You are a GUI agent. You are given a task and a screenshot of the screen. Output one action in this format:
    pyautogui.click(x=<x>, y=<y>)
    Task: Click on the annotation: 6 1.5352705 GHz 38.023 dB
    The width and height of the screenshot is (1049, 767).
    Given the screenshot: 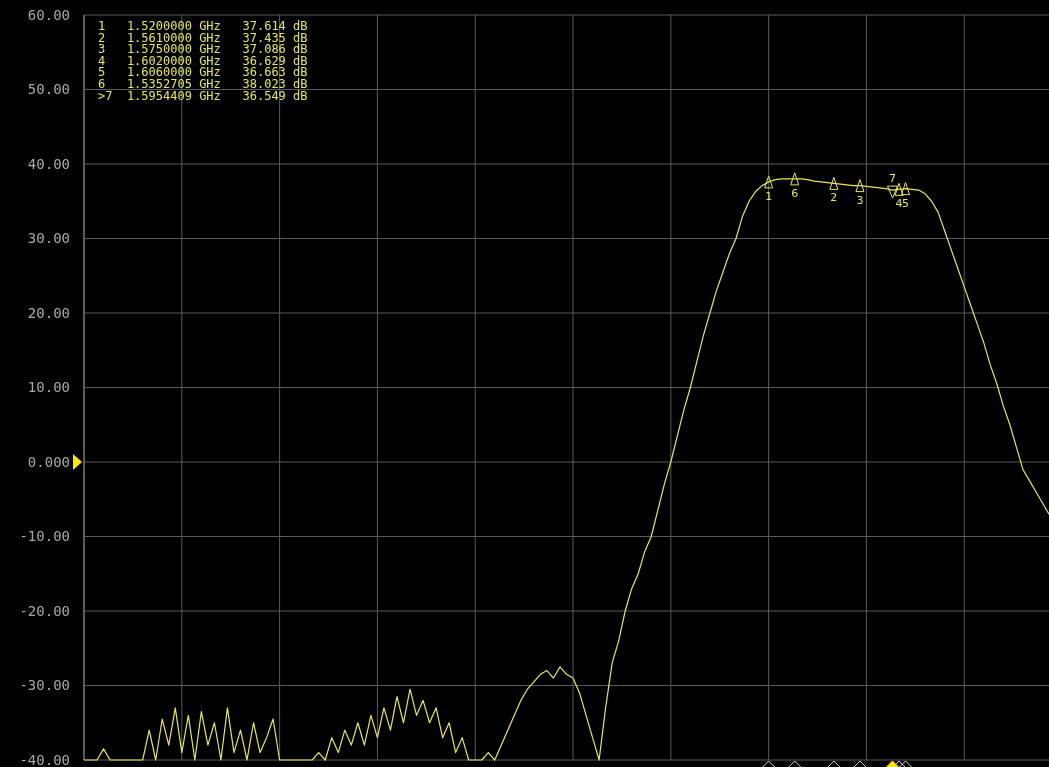 What is the action you would take?
    pyautogui.click(x=203, y=84)
    